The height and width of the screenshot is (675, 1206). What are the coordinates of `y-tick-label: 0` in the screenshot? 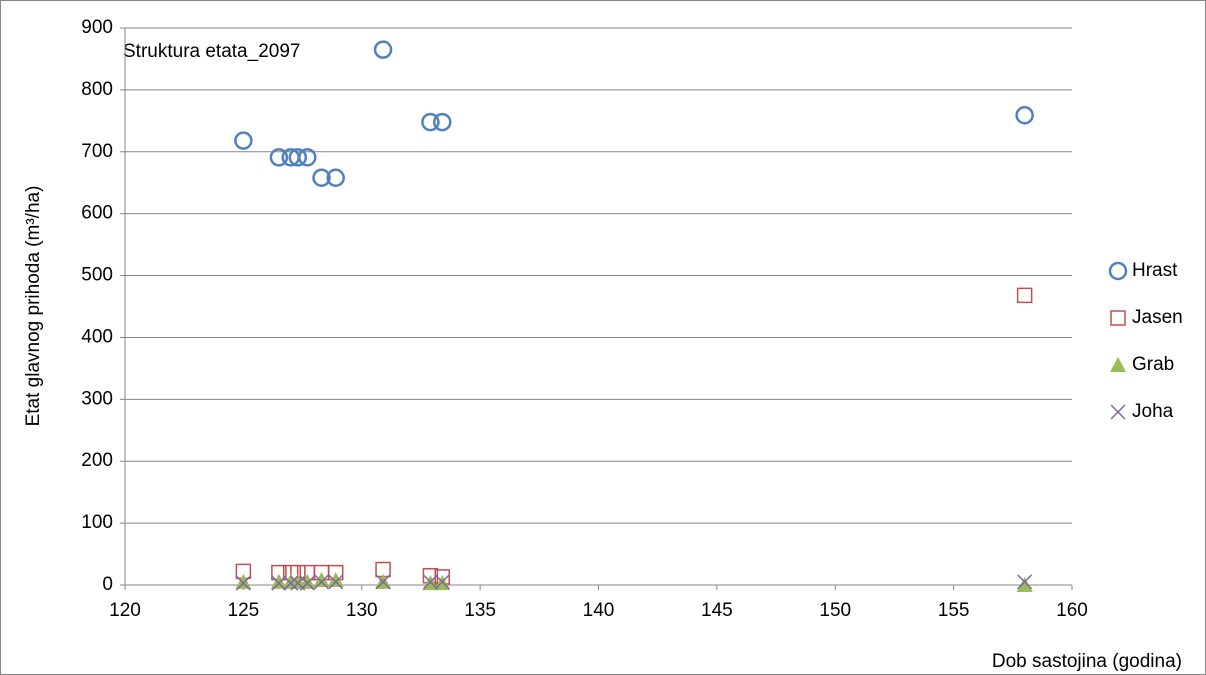 It's located at (107, 584).